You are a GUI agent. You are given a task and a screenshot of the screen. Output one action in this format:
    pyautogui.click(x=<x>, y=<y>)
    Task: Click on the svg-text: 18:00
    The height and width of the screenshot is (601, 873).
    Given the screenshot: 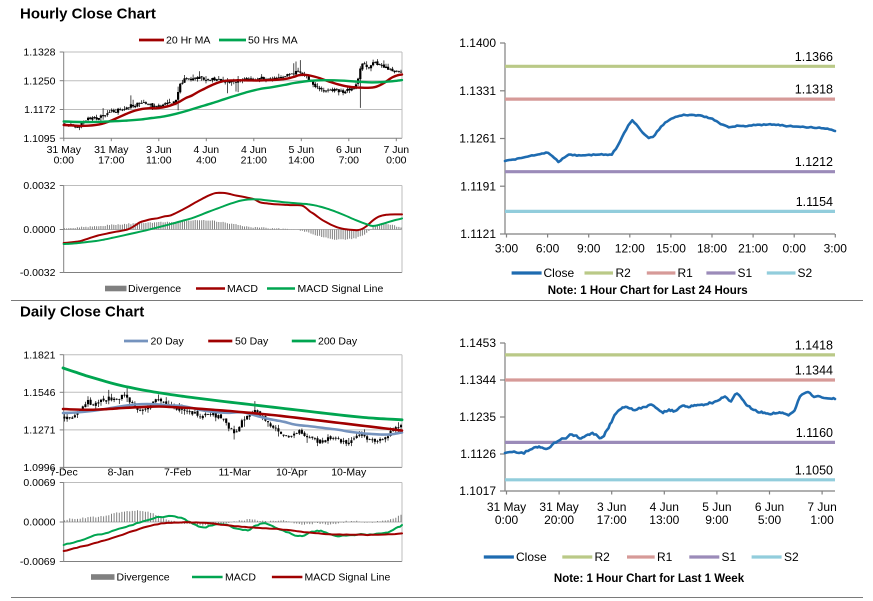 What is the action you would take?
    pyautogui.click(x=712, y=249)
    